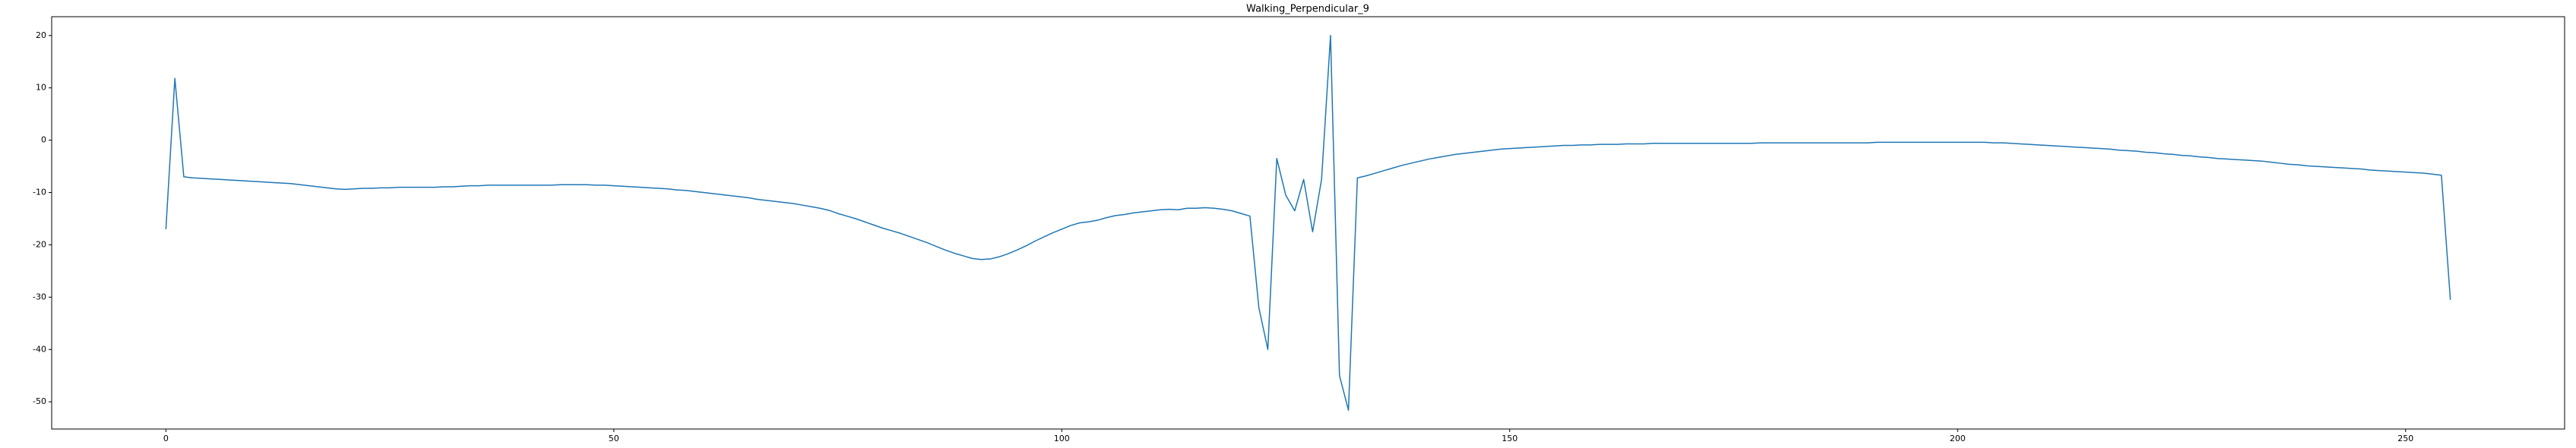 This screenshot has height=448, width=2576. Describe the element at coordinates (39, 401) in the screenshot. I see `y-tick-label: -50` at that location.